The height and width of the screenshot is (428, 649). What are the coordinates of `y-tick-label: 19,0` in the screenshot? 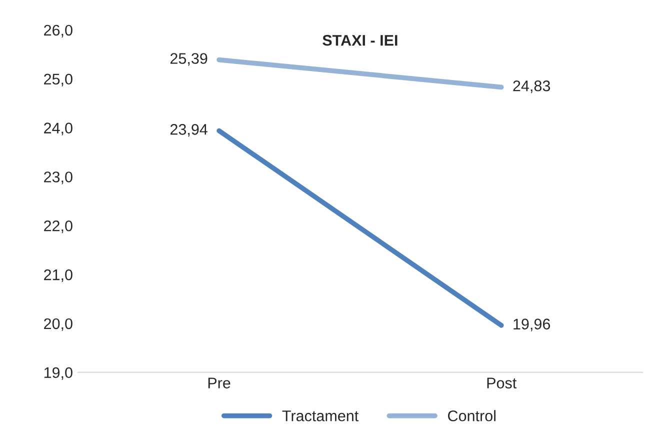 It's located at (58, 373).